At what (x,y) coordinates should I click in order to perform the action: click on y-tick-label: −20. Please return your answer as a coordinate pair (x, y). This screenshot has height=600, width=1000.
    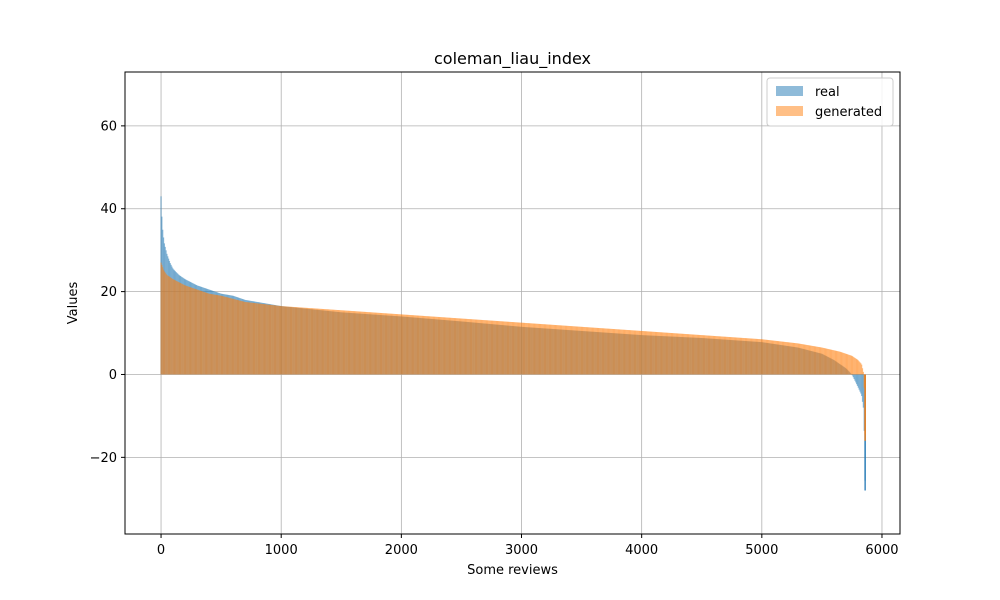
    Looking at the image, I should click on (103, 458).